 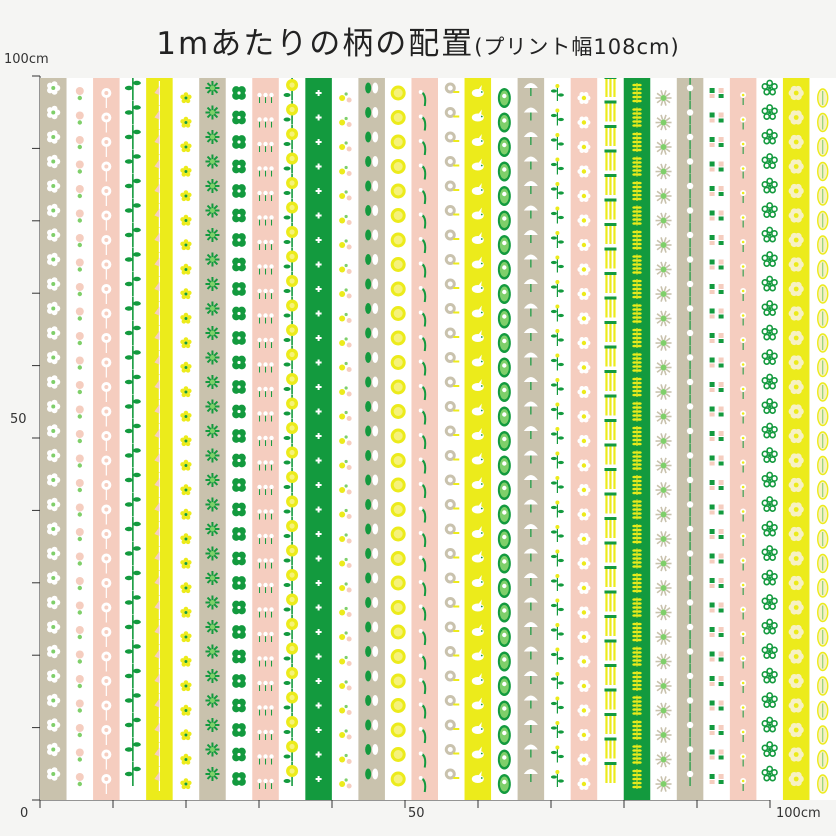 I want to click on stripe-stem-curl-icon, so click(x=422, y=441).